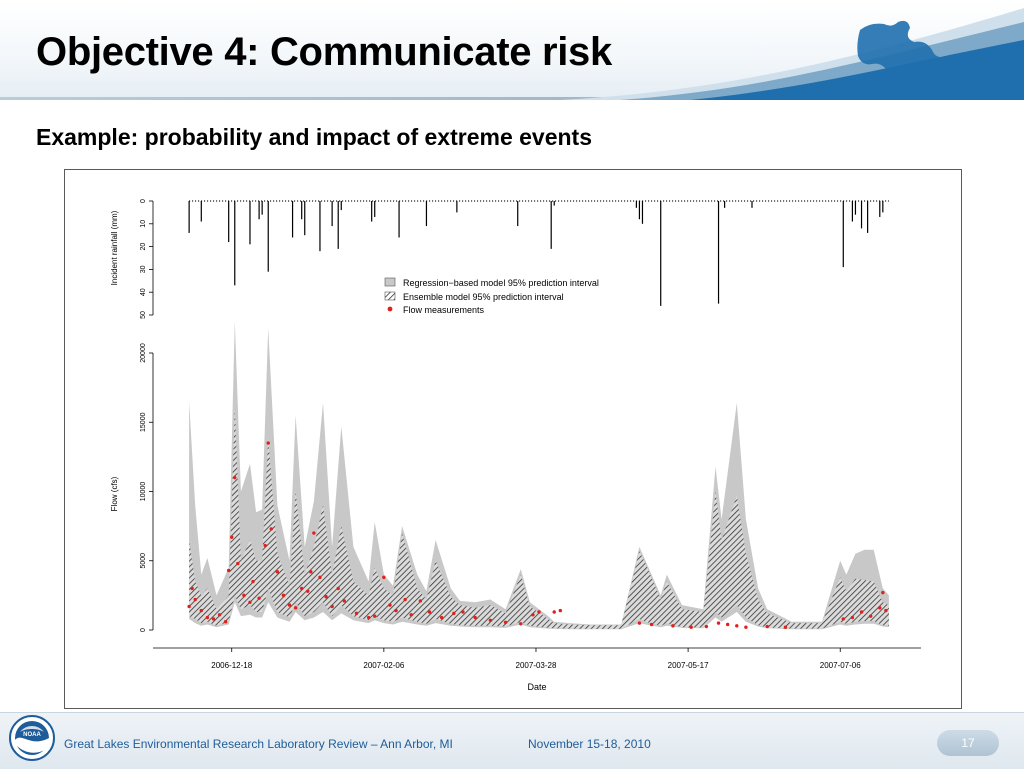  Describe the element at coordinates (143, 269) in the screenshot. I see `rain-y-tick-label: 30` at that location.